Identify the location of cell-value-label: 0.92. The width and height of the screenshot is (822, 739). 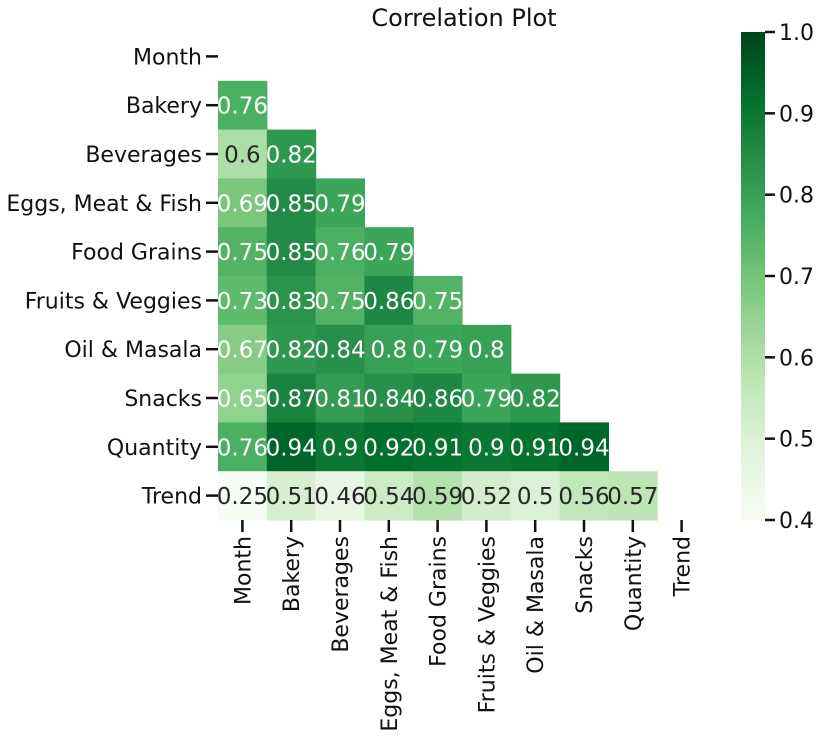
(388, 448).